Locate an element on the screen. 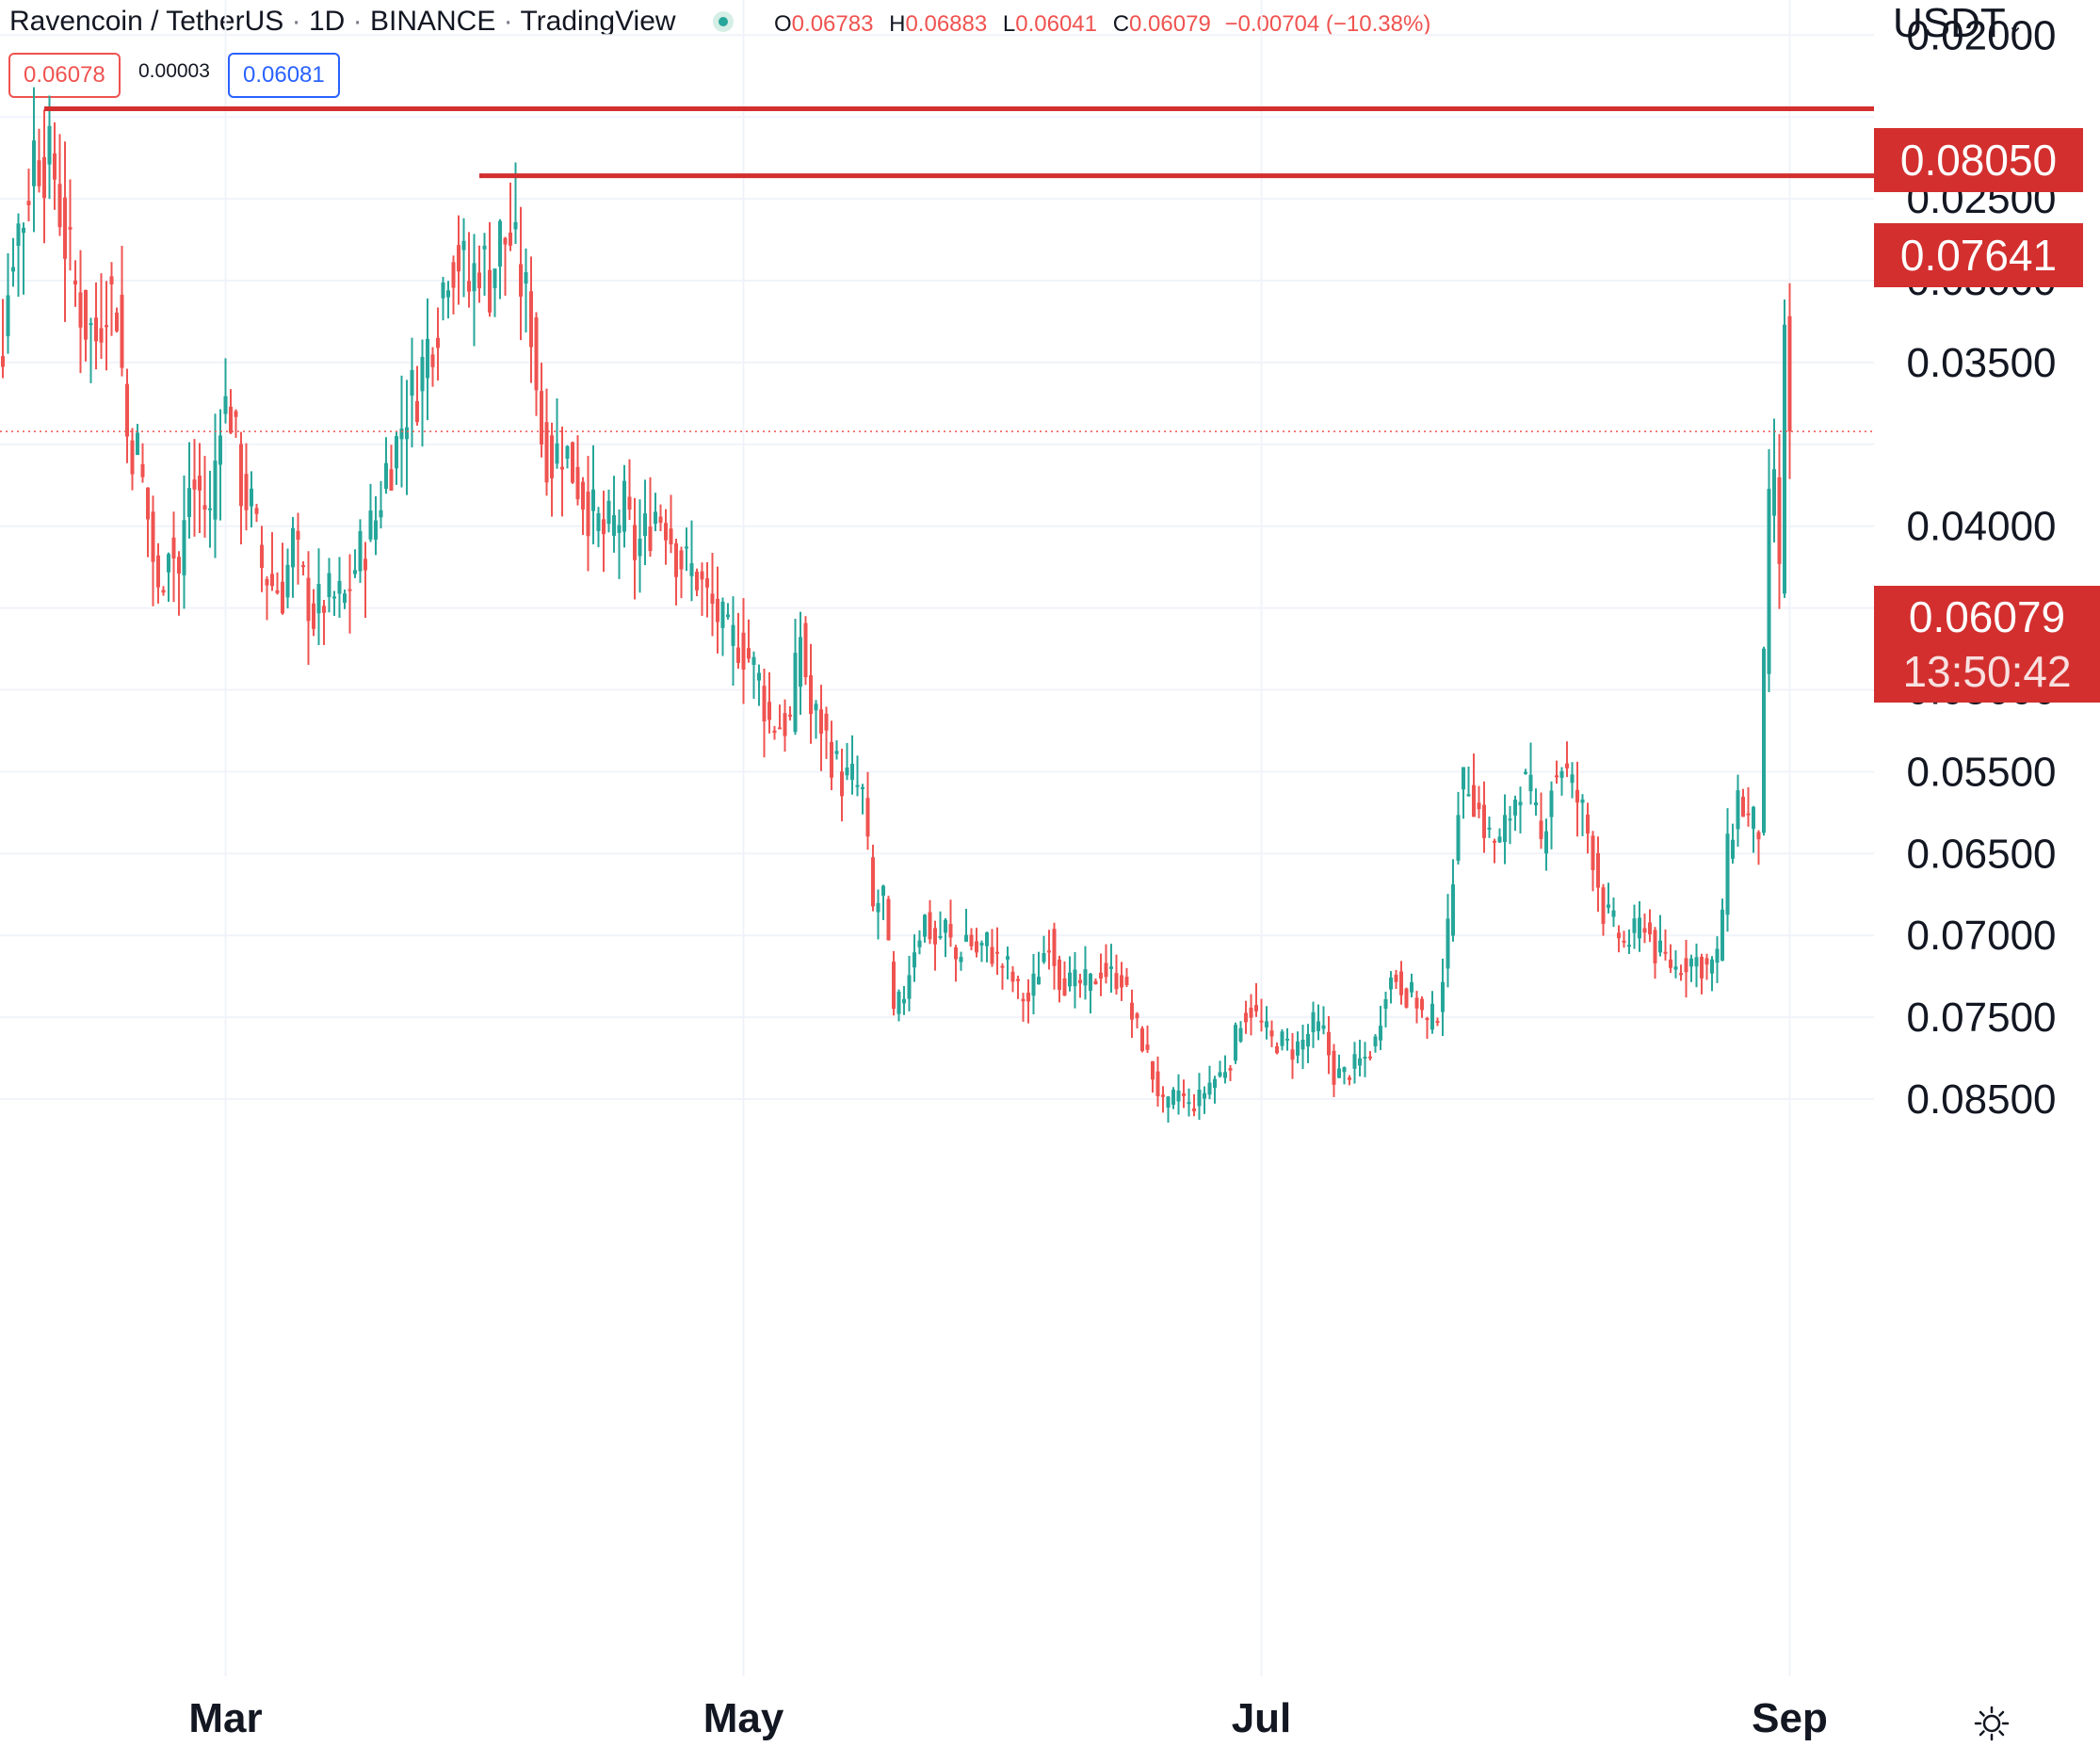  price-axis-label: 0.07000 is located at coordinates (1981, 936).